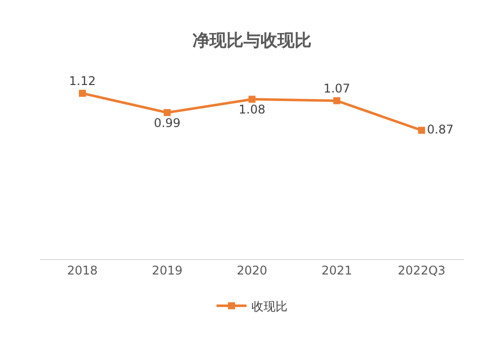  What do you see at coordinates (270, 306) in the screenshot?
I see `legend-label: 收现比` at bounding box center [270, 306].